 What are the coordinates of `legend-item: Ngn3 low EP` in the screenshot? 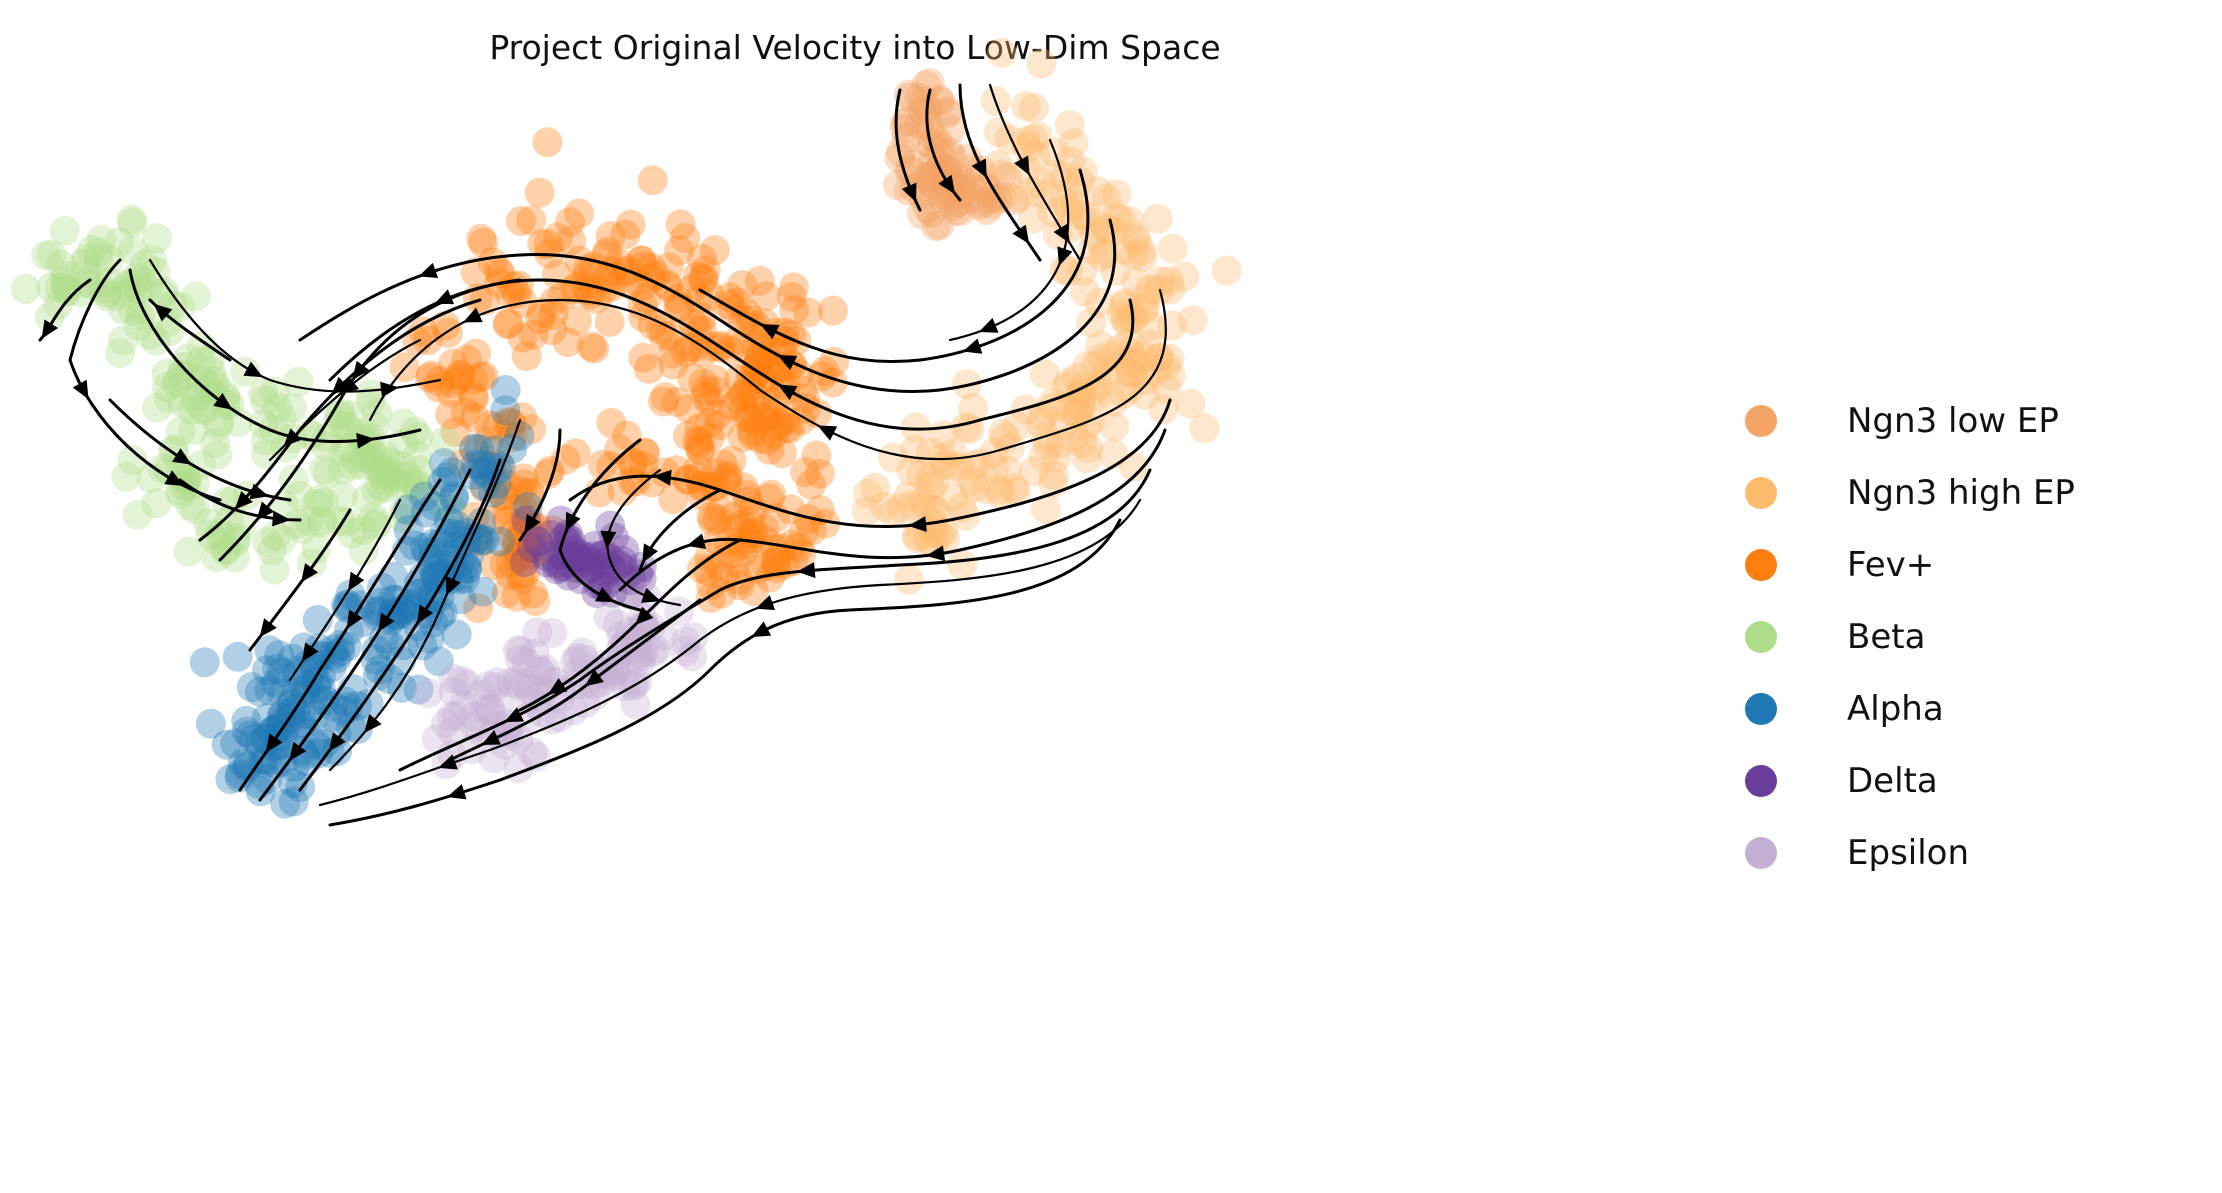 It's located at (1910, 421).